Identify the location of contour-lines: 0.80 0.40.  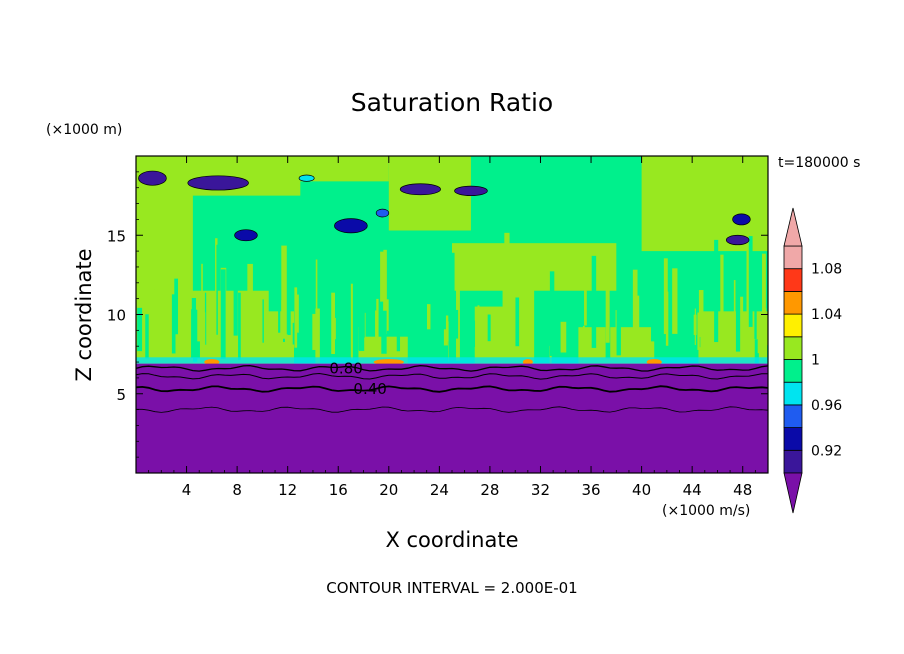
(452, 386).